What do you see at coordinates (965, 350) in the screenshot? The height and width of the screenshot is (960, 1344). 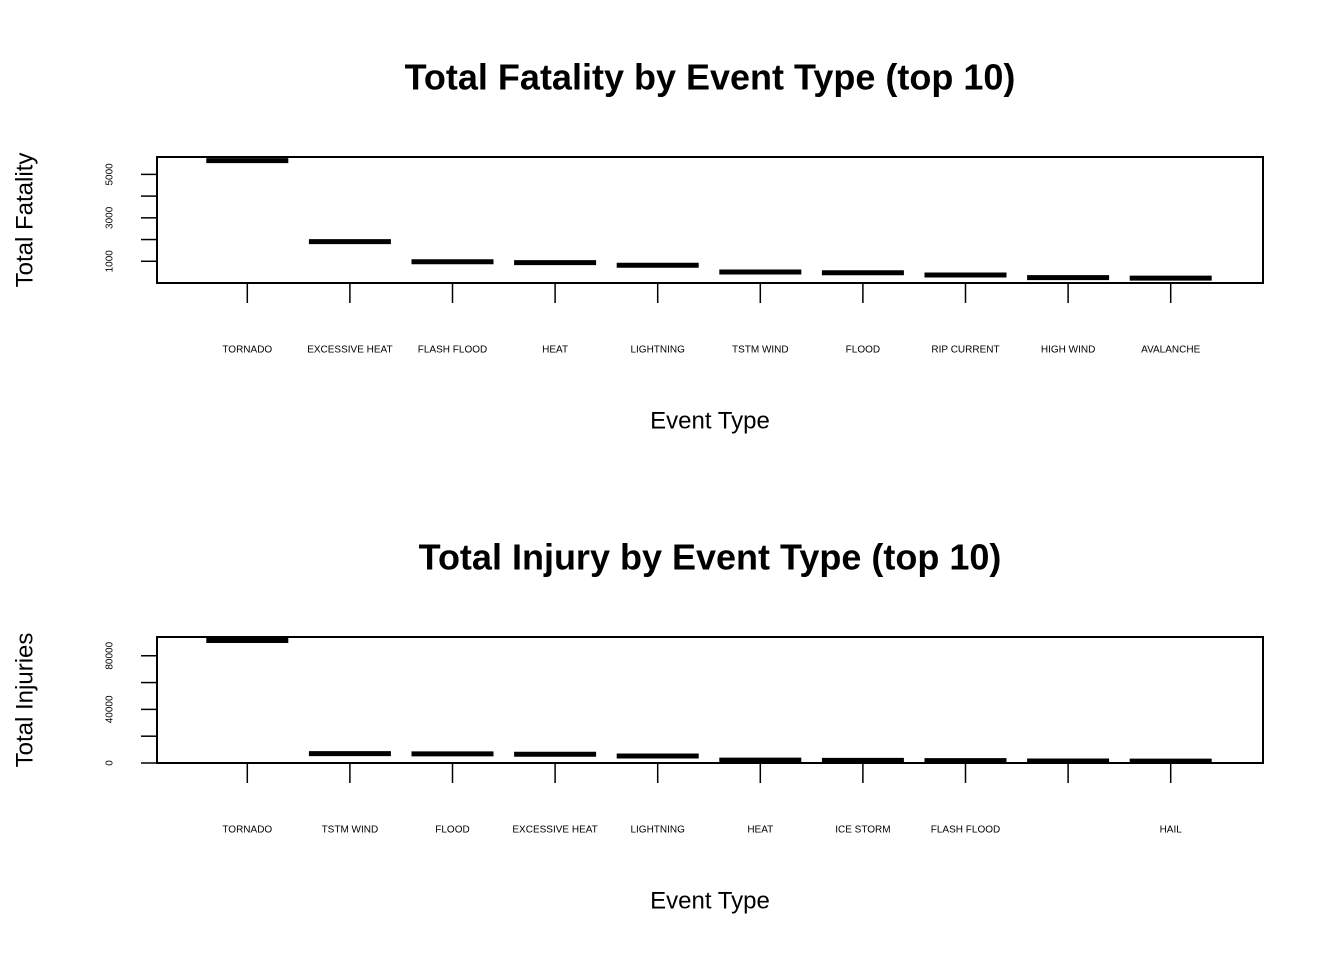 I see `x-tick-label: RIP CURRENT` at bounding box center [965, 350].